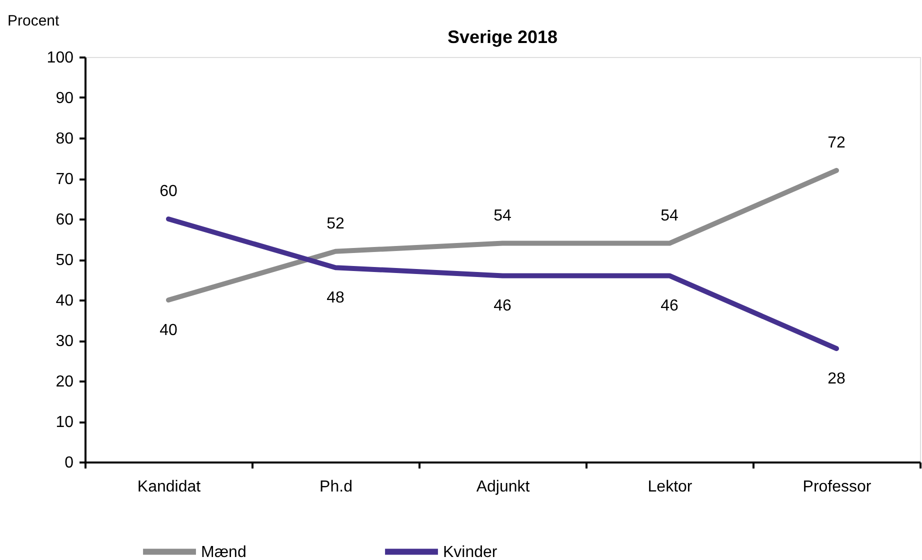  What do you see at coordinates (65, 301) in the screenshot?
I see `y-tick-label: 40` at bounding box center [65, 301].